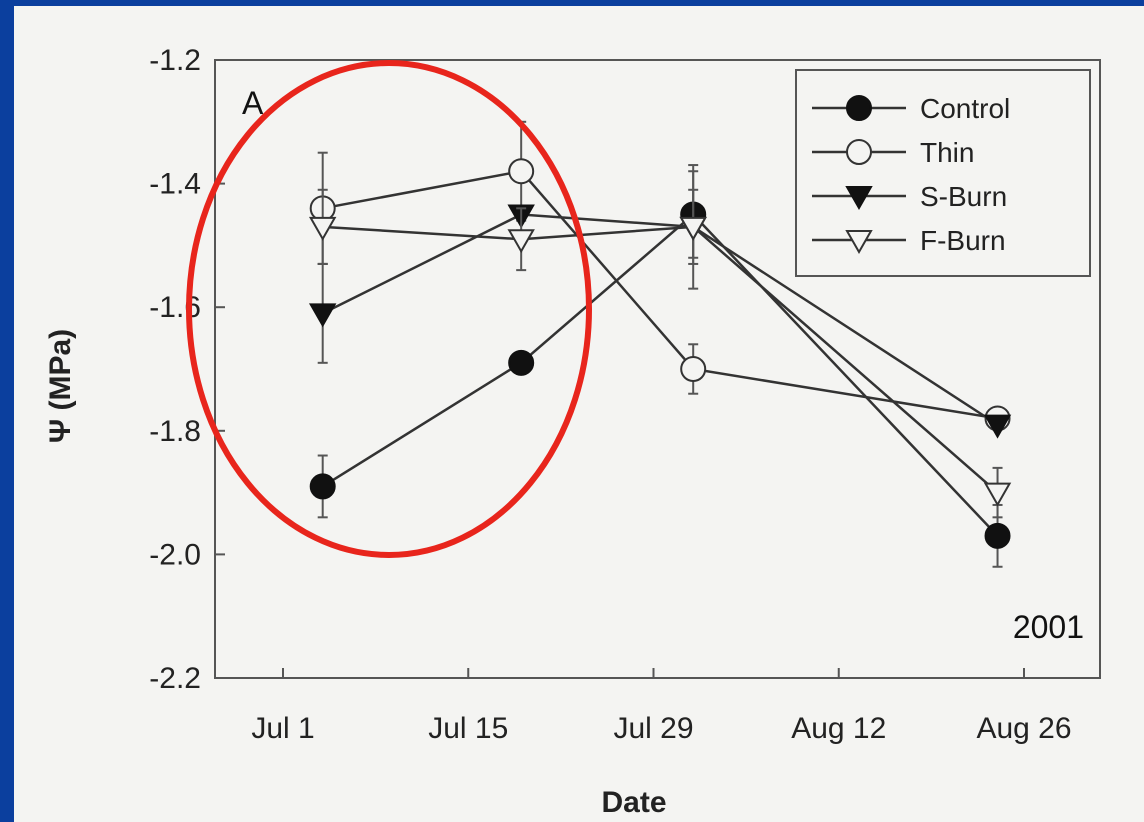 This screenshot has width=1144, height=822. I want to click on y-tick-label: -1.2, so click(175, 60).